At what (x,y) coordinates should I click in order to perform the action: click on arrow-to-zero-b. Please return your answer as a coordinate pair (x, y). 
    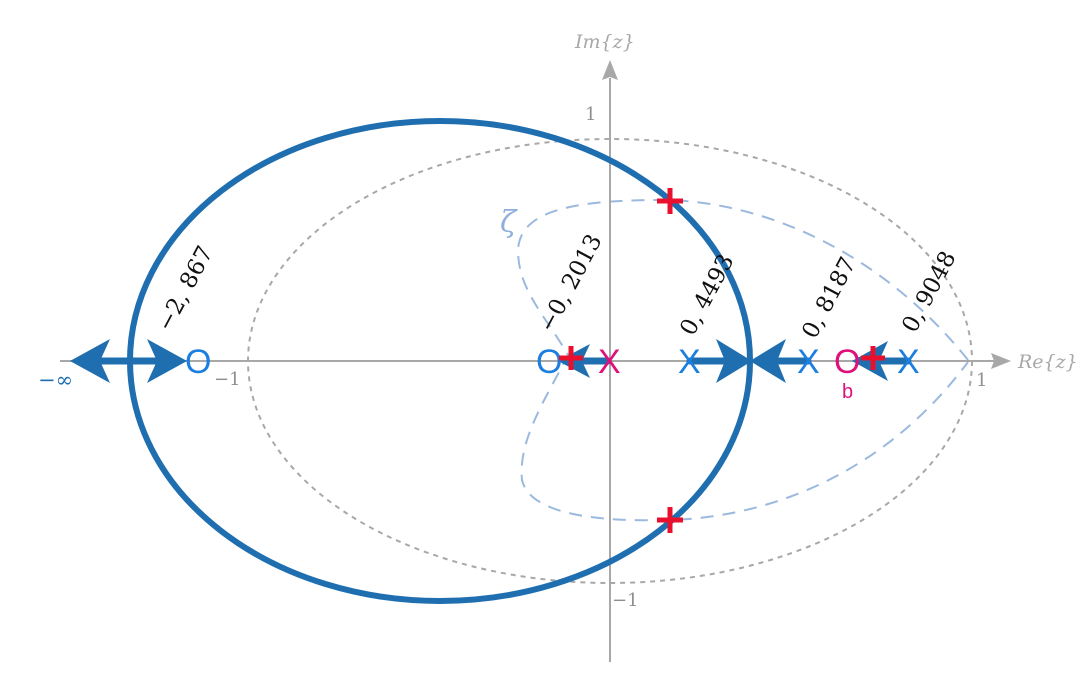
    Looking at the image, I should click on (870, 361).